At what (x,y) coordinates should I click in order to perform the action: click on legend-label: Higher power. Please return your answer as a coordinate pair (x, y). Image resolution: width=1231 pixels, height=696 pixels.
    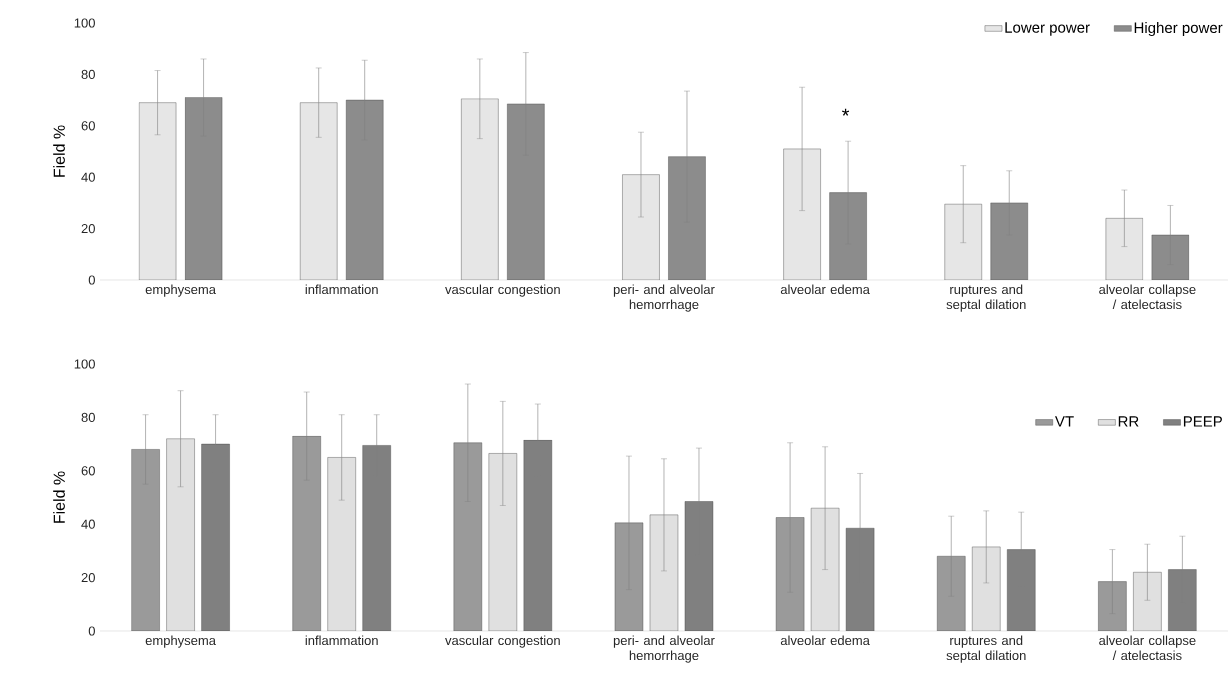
    Looking at the image, I should click on (1178, 29).